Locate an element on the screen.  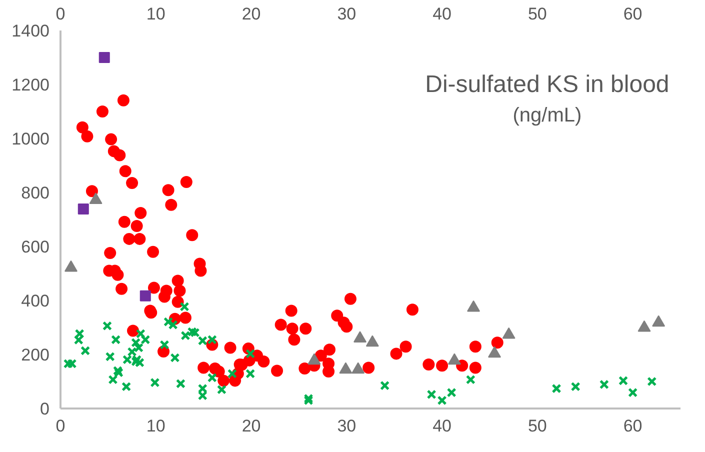
x2-tick-label: 20 is located at coordinates (251, 426).